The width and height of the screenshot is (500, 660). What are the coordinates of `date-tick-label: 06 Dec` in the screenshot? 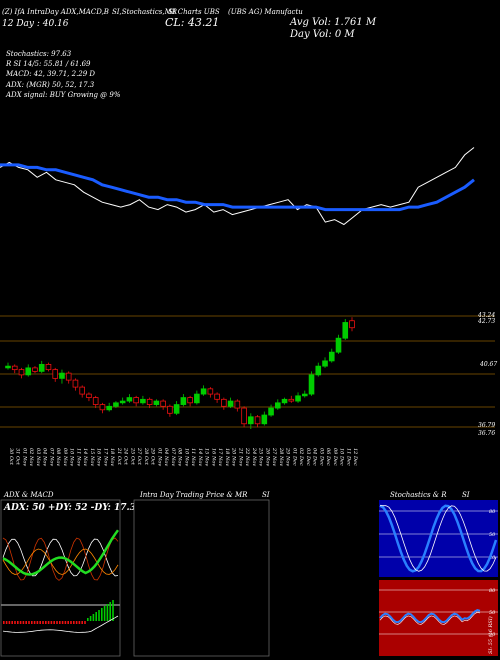 It's located at (328, 457).